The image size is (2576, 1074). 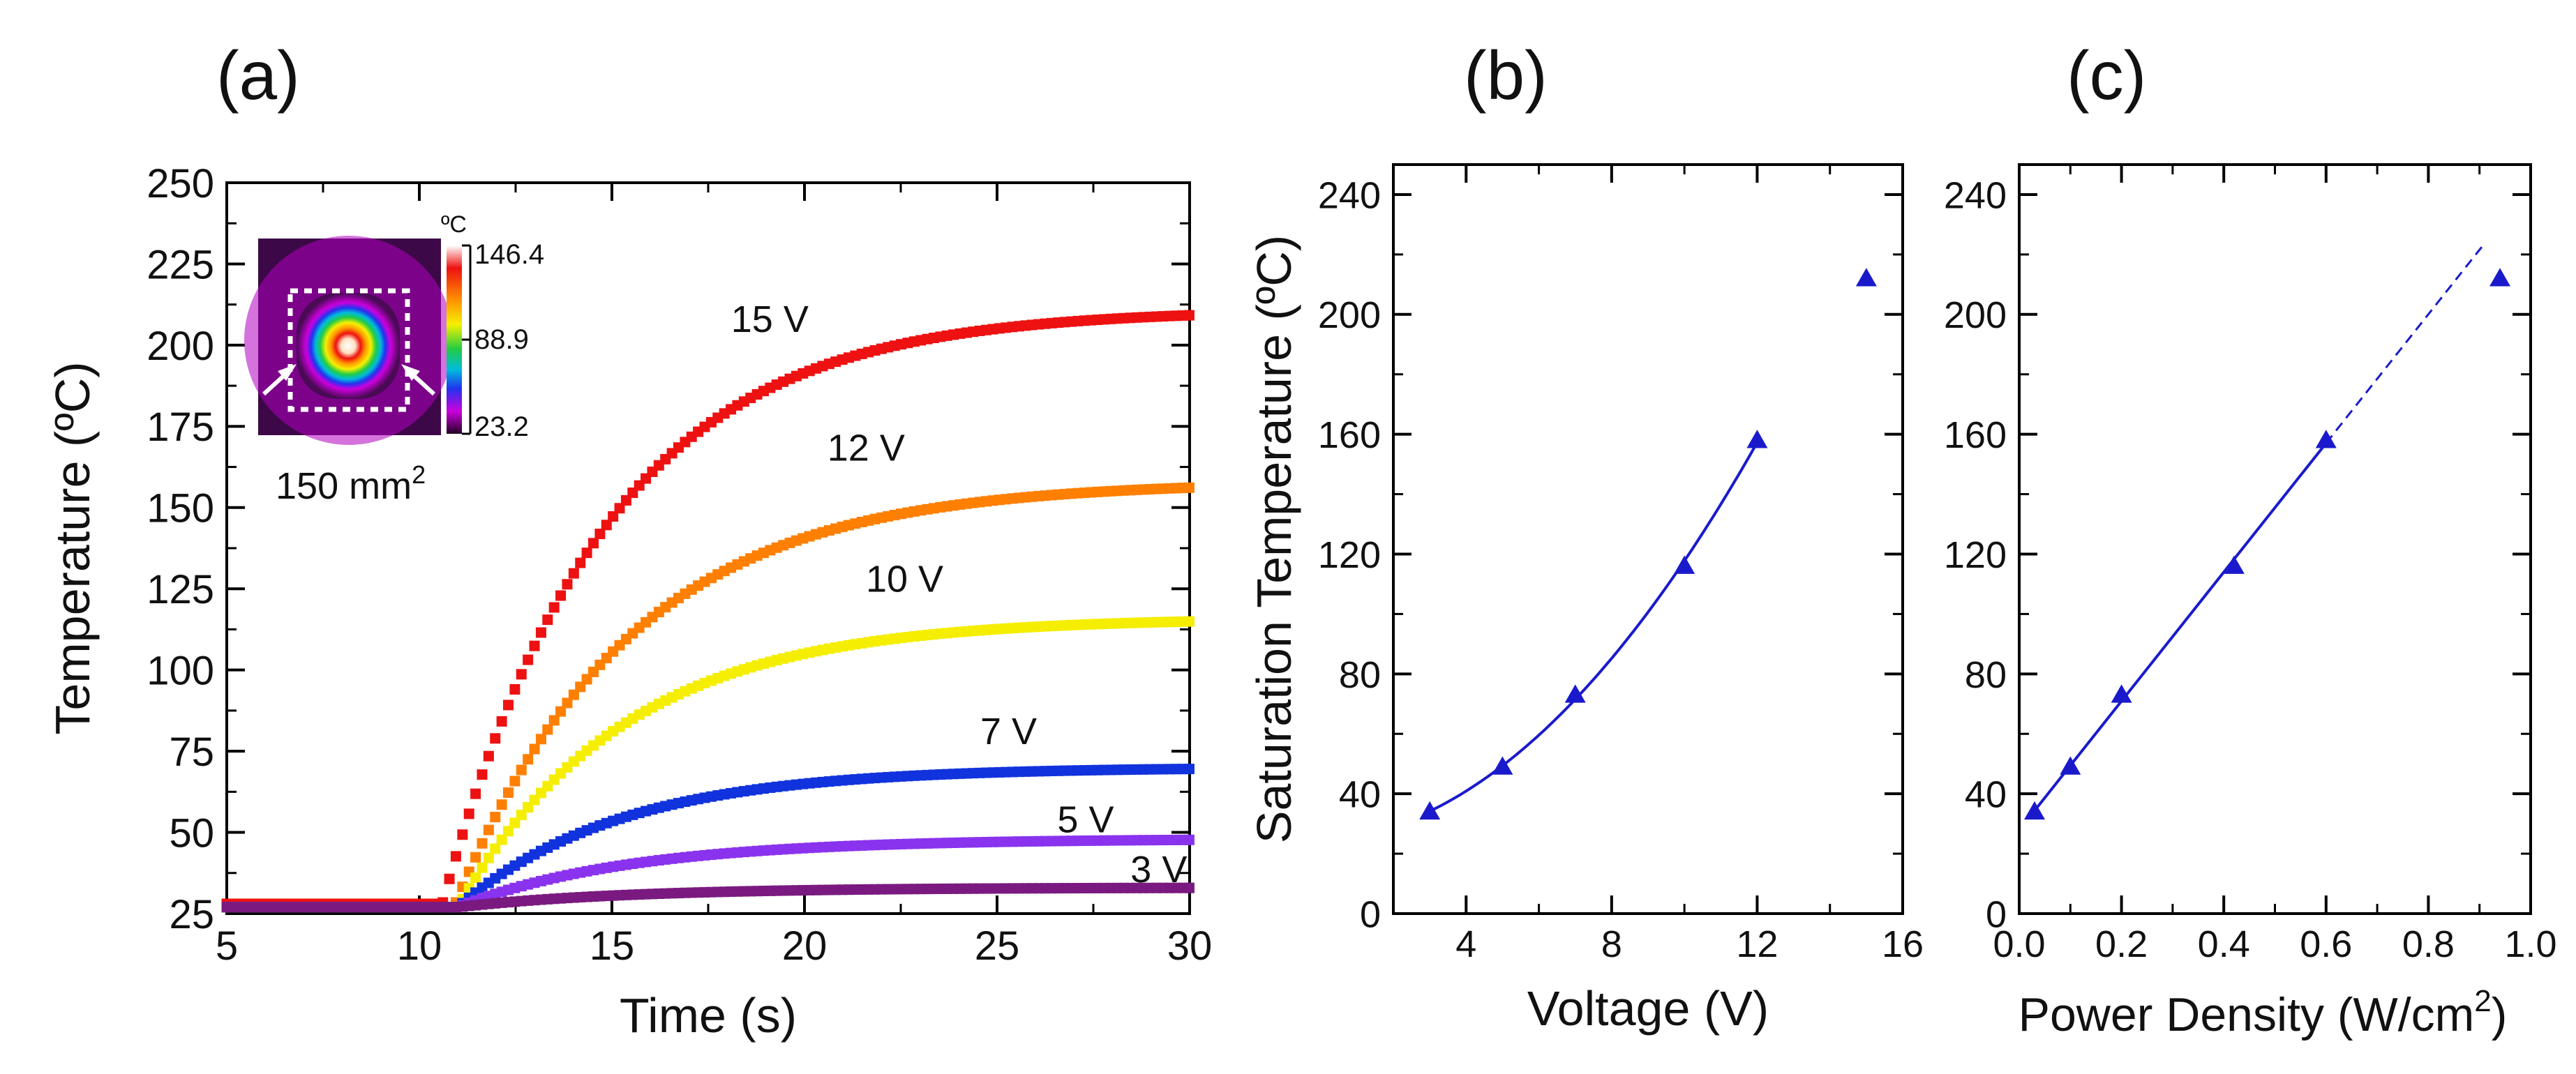 What do you see at coordinates (420, 946) in the screenshot?
I see `x-tick-label: 10` at bounding box center [420, 946].